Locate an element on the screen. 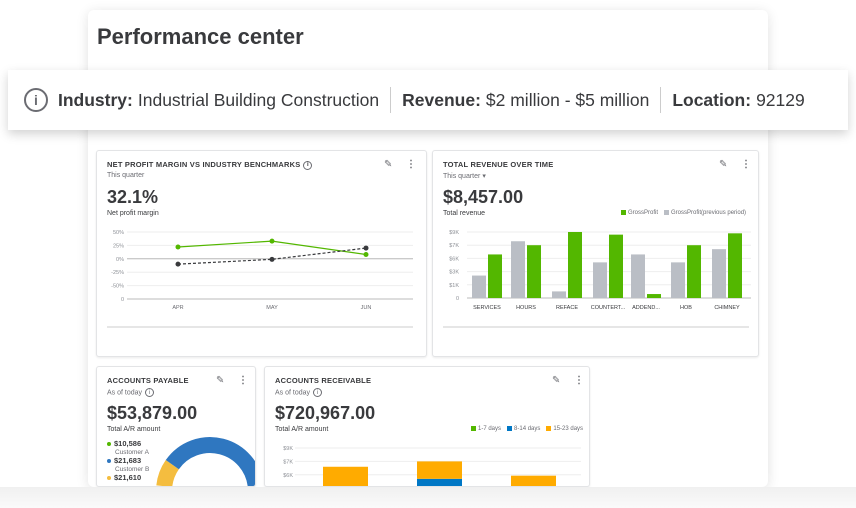  net-profit-line-chart: 50% 25% 0% -25% -50% 0 APR MAY JUN is located at coordinates (260, 279).